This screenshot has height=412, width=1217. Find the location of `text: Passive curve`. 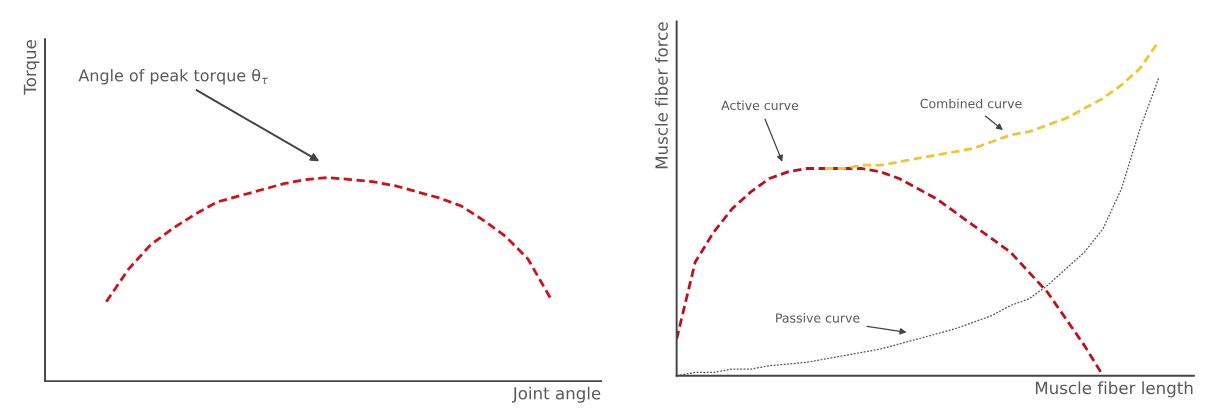

text: Passive curve is located at coordinates (818, 318).